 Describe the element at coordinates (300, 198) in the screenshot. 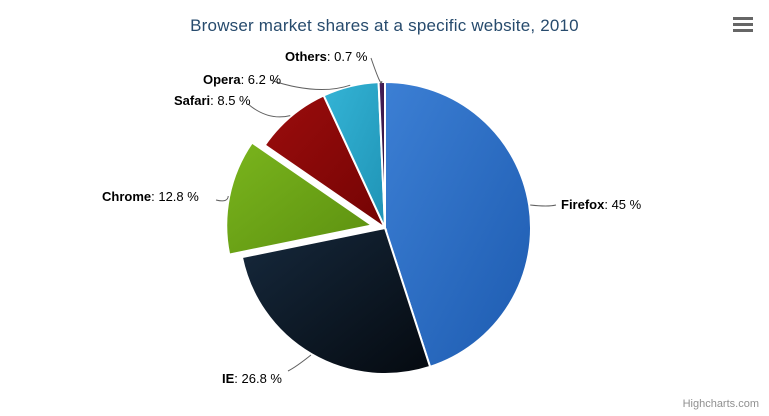

I see `pie-slice-chrome` at that location.